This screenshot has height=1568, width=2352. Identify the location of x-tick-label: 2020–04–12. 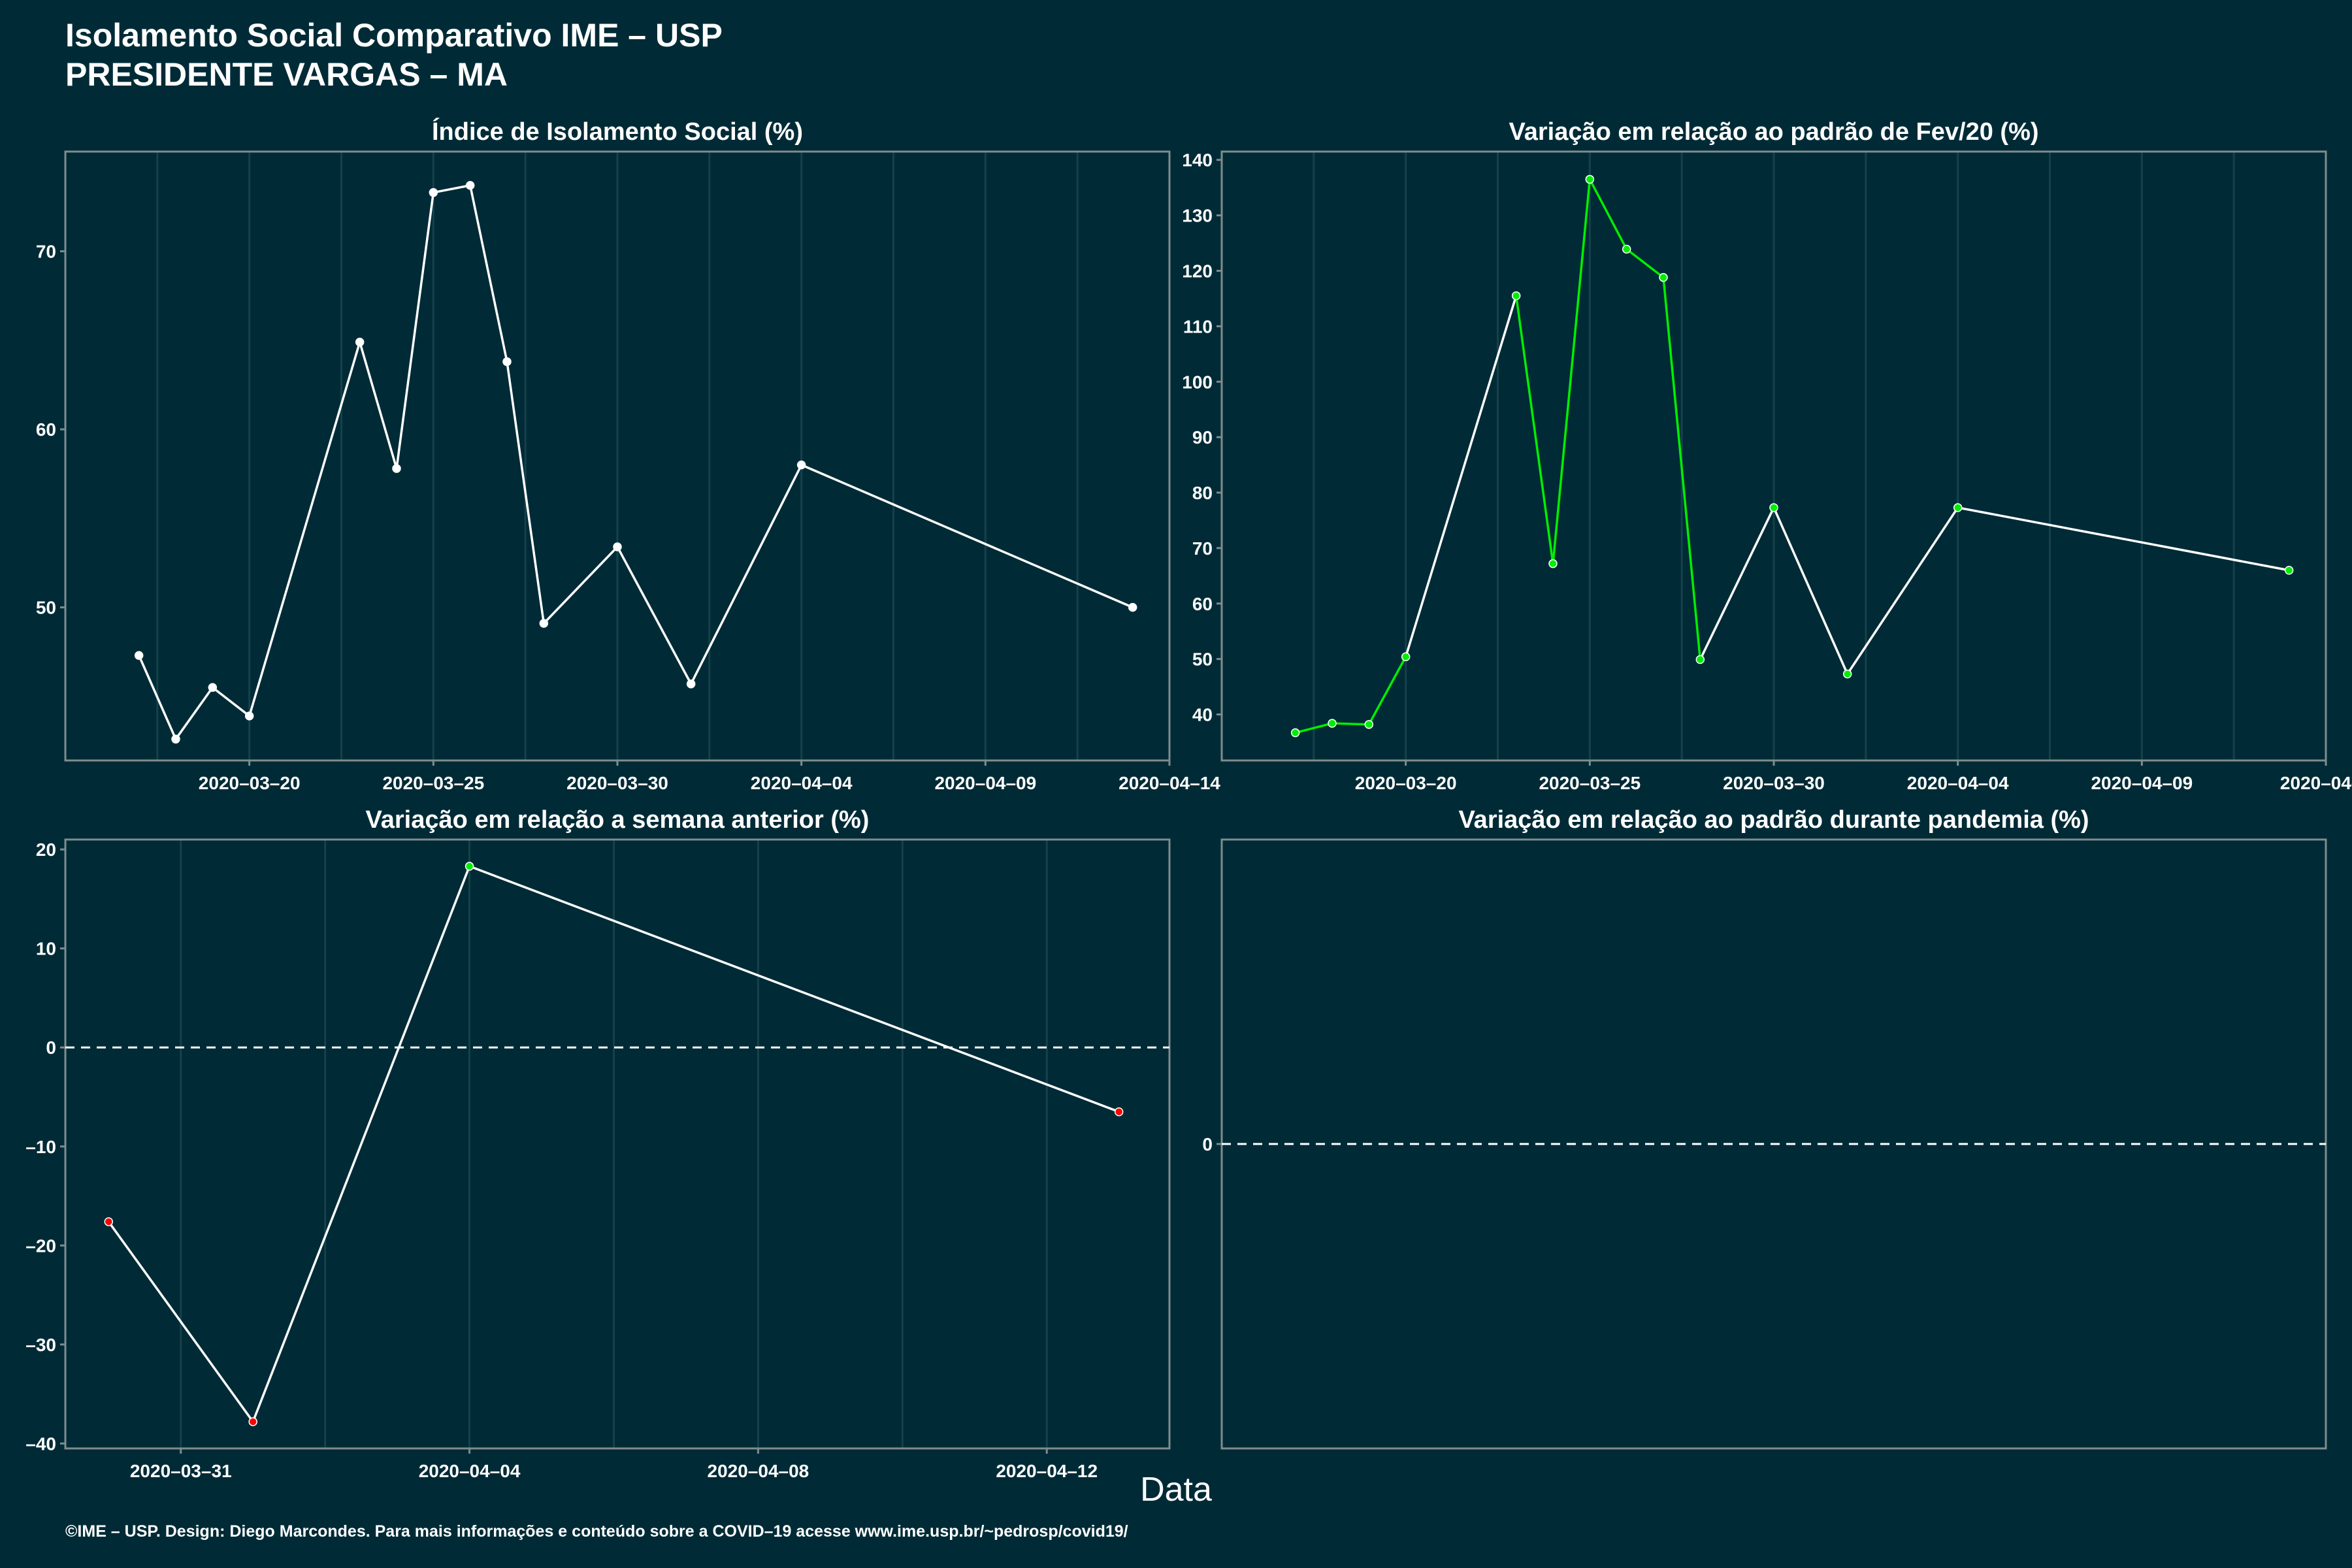
(1047, 1471).